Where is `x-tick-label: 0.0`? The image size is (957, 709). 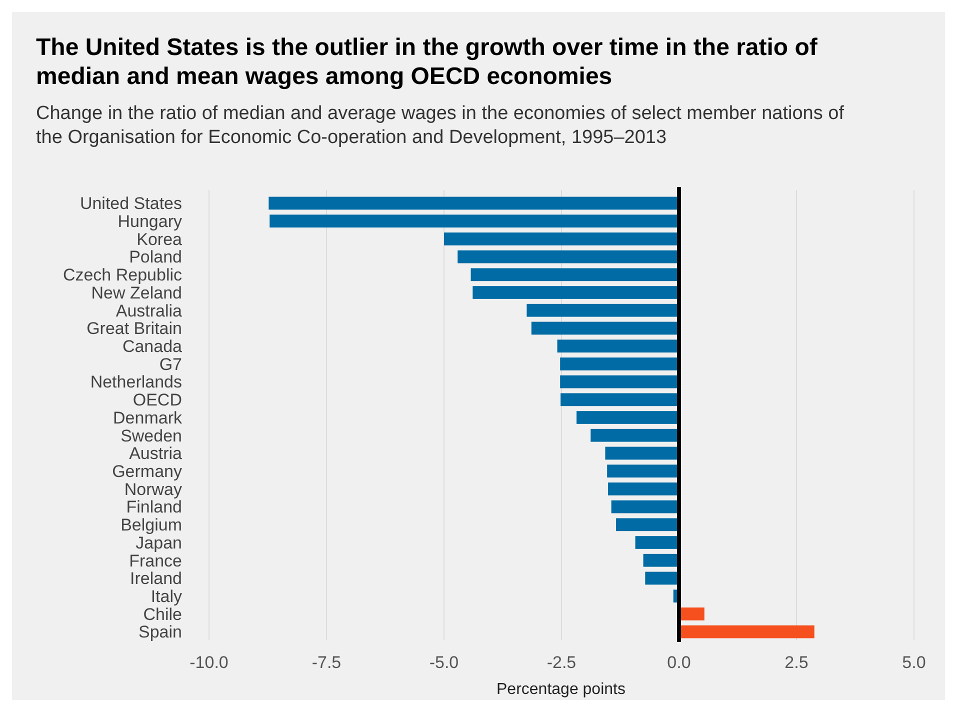 x-tick-label: 0.0 is located at coordinates (679, 662).